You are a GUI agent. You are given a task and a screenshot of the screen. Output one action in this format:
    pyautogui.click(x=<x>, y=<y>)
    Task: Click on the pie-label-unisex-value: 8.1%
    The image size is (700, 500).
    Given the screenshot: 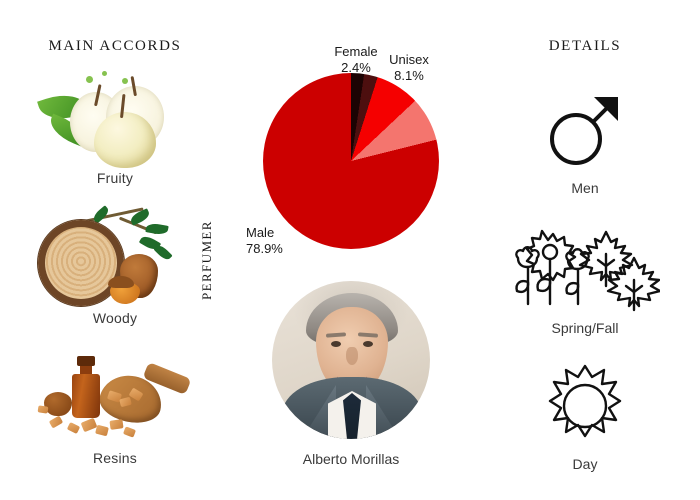 What is the action you would take?
    pyautogui.click(x=409, y=76)
    